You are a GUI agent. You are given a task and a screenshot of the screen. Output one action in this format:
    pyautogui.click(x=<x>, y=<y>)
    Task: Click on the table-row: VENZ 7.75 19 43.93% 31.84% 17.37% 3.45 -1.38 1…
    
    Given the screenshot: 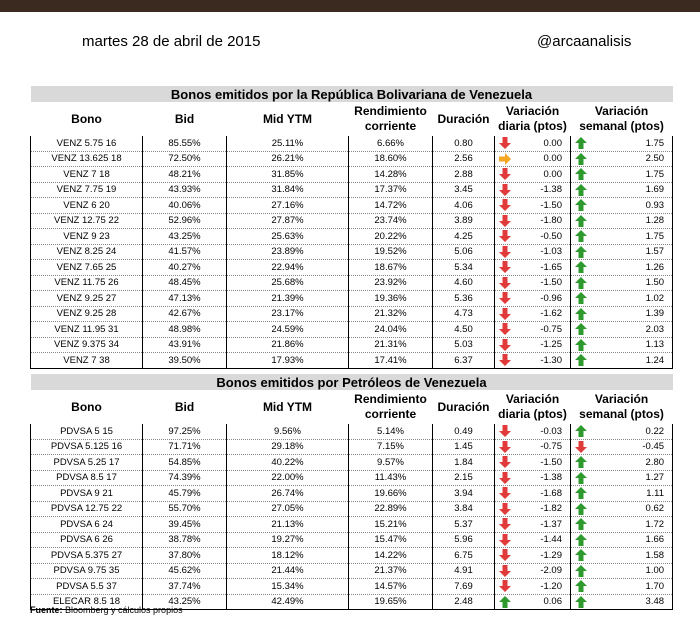 What is the action you would take?
    pyautogui.click(x=352, y=190)
    